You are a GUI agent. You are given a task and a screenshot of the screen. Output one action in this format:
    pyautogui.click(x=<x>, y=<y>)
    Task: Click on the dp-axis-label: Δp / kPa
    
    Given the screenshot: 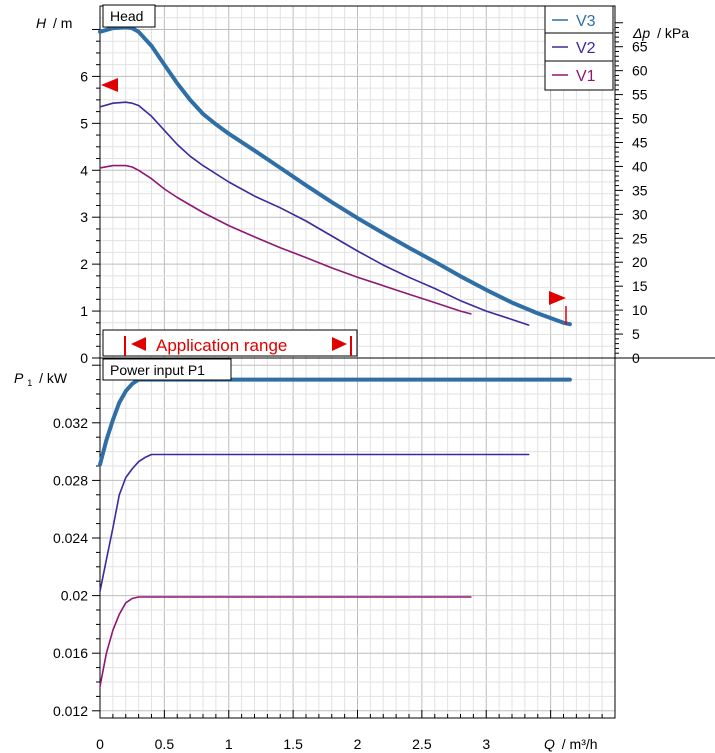 What is the action you would take?
    pyautogui.click(x=660, y=33)
    